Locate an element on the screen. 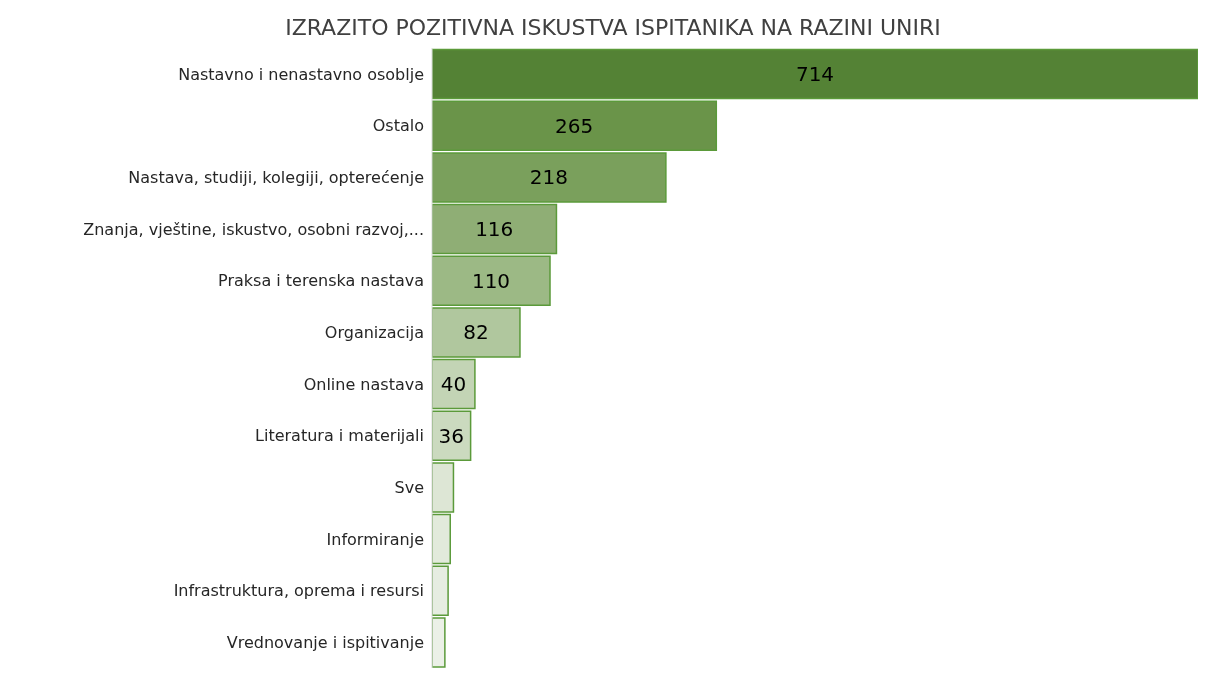 Image resolution: width=1208 pixels, height=693 pixels. data-label: 110 is located at coordinates (491, 280).